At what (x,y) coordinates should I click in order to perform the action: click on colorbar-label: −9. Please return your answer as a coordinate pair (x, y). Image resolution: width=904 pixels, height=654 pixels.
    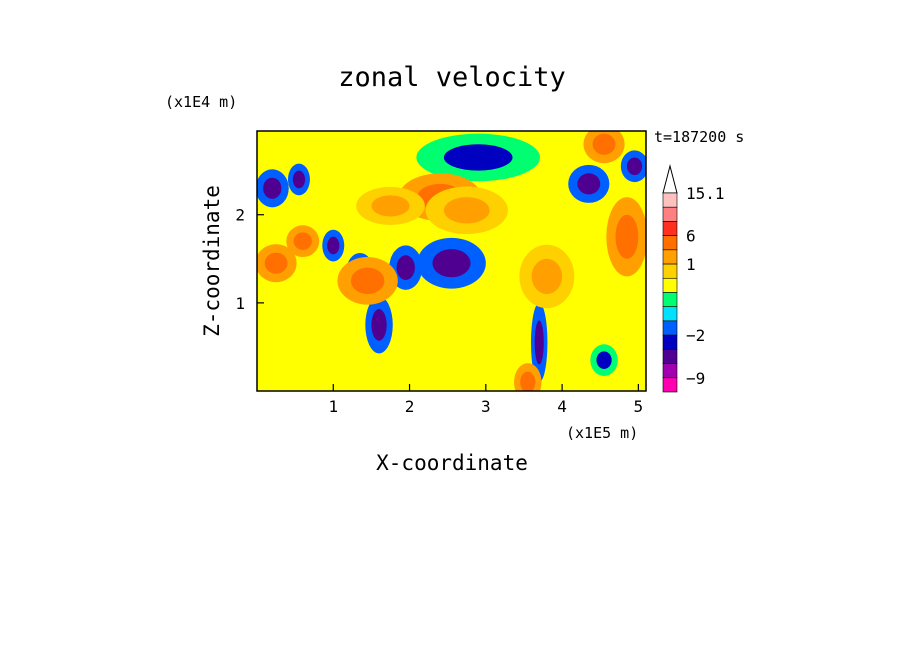
    Looking at the image, I should click on (695, 378).